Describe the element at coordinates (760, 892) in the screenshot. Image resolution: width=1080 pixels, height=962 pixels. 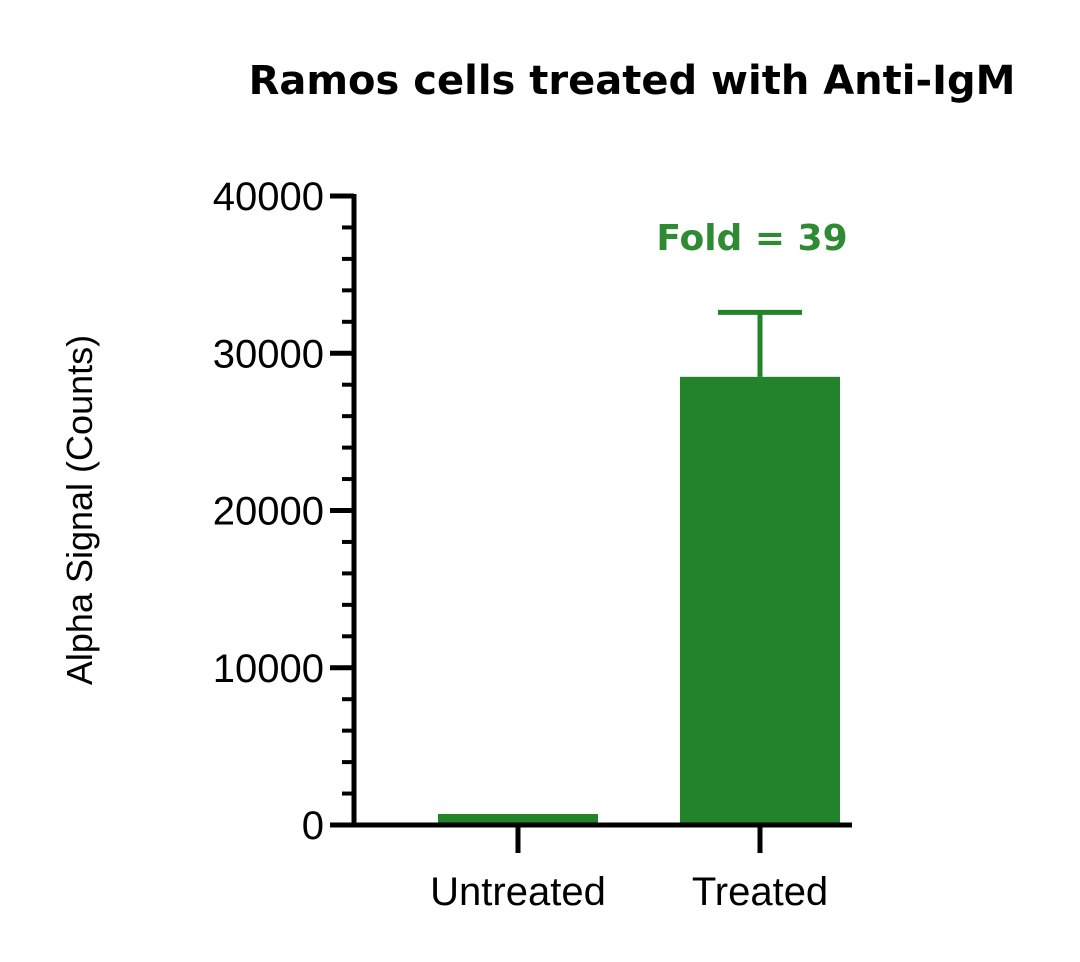
I see `x-tick-label-treated: Treated` at that location.